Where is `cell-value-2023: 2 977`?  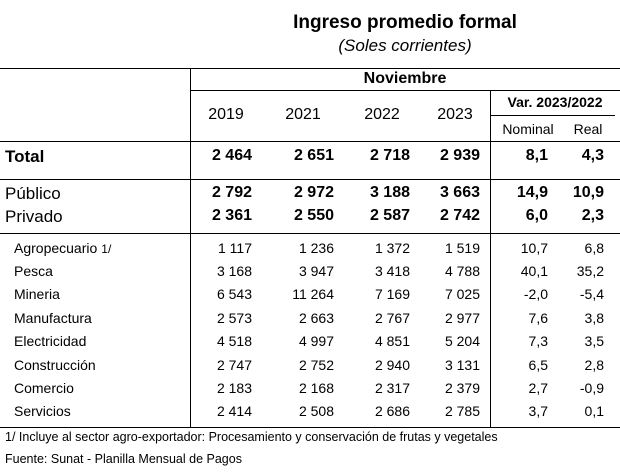
cell-value-2023: 2 977 is located at coordinates (462, 318).